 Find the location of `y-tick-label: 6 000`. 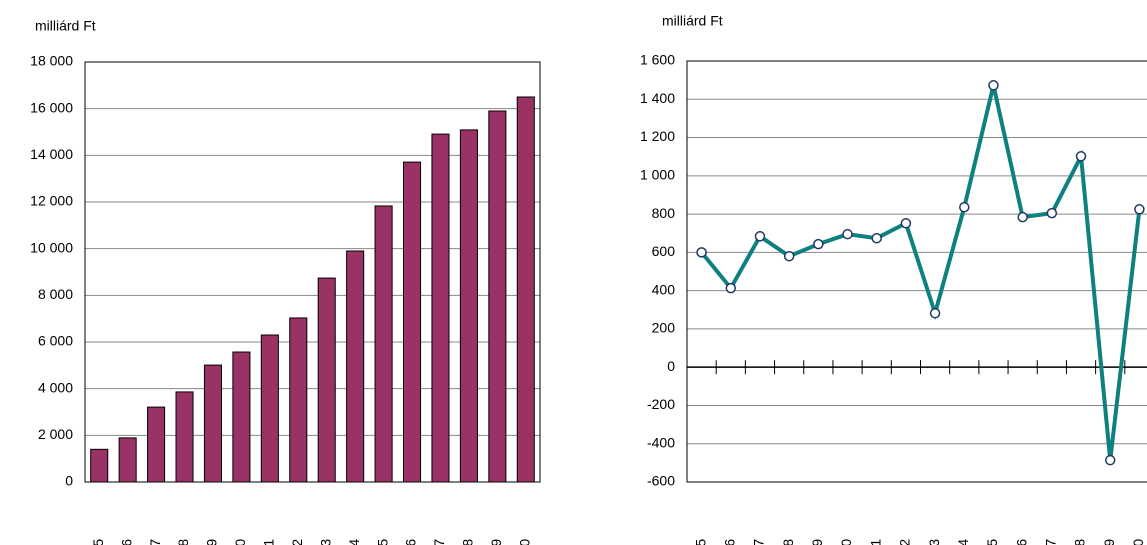

y-tick-label: 6 000 is located at coordinates (55, 341).